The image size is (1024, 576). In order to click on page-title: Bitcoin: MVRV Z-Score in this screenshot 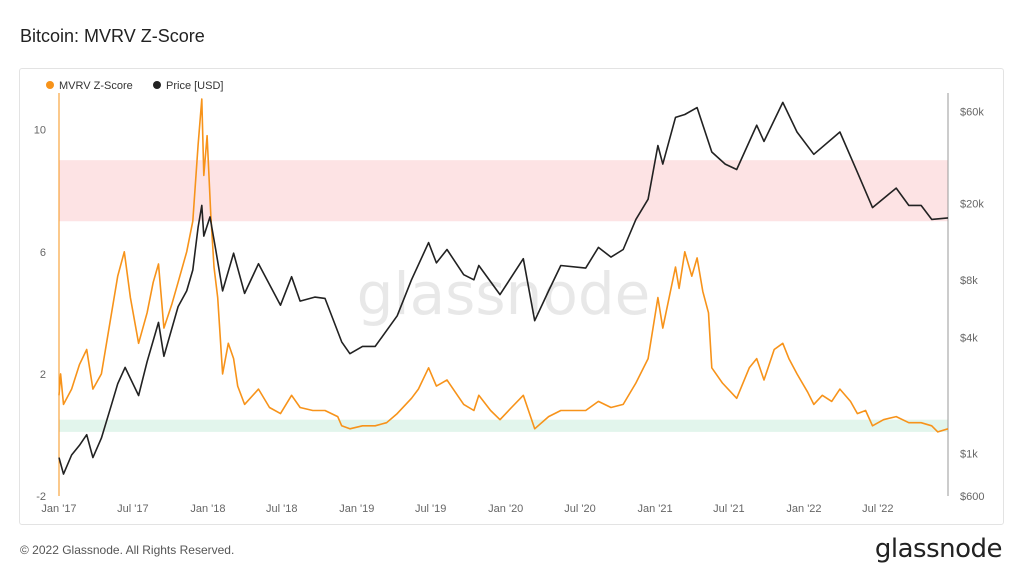, I will do `click(112, 36)`.